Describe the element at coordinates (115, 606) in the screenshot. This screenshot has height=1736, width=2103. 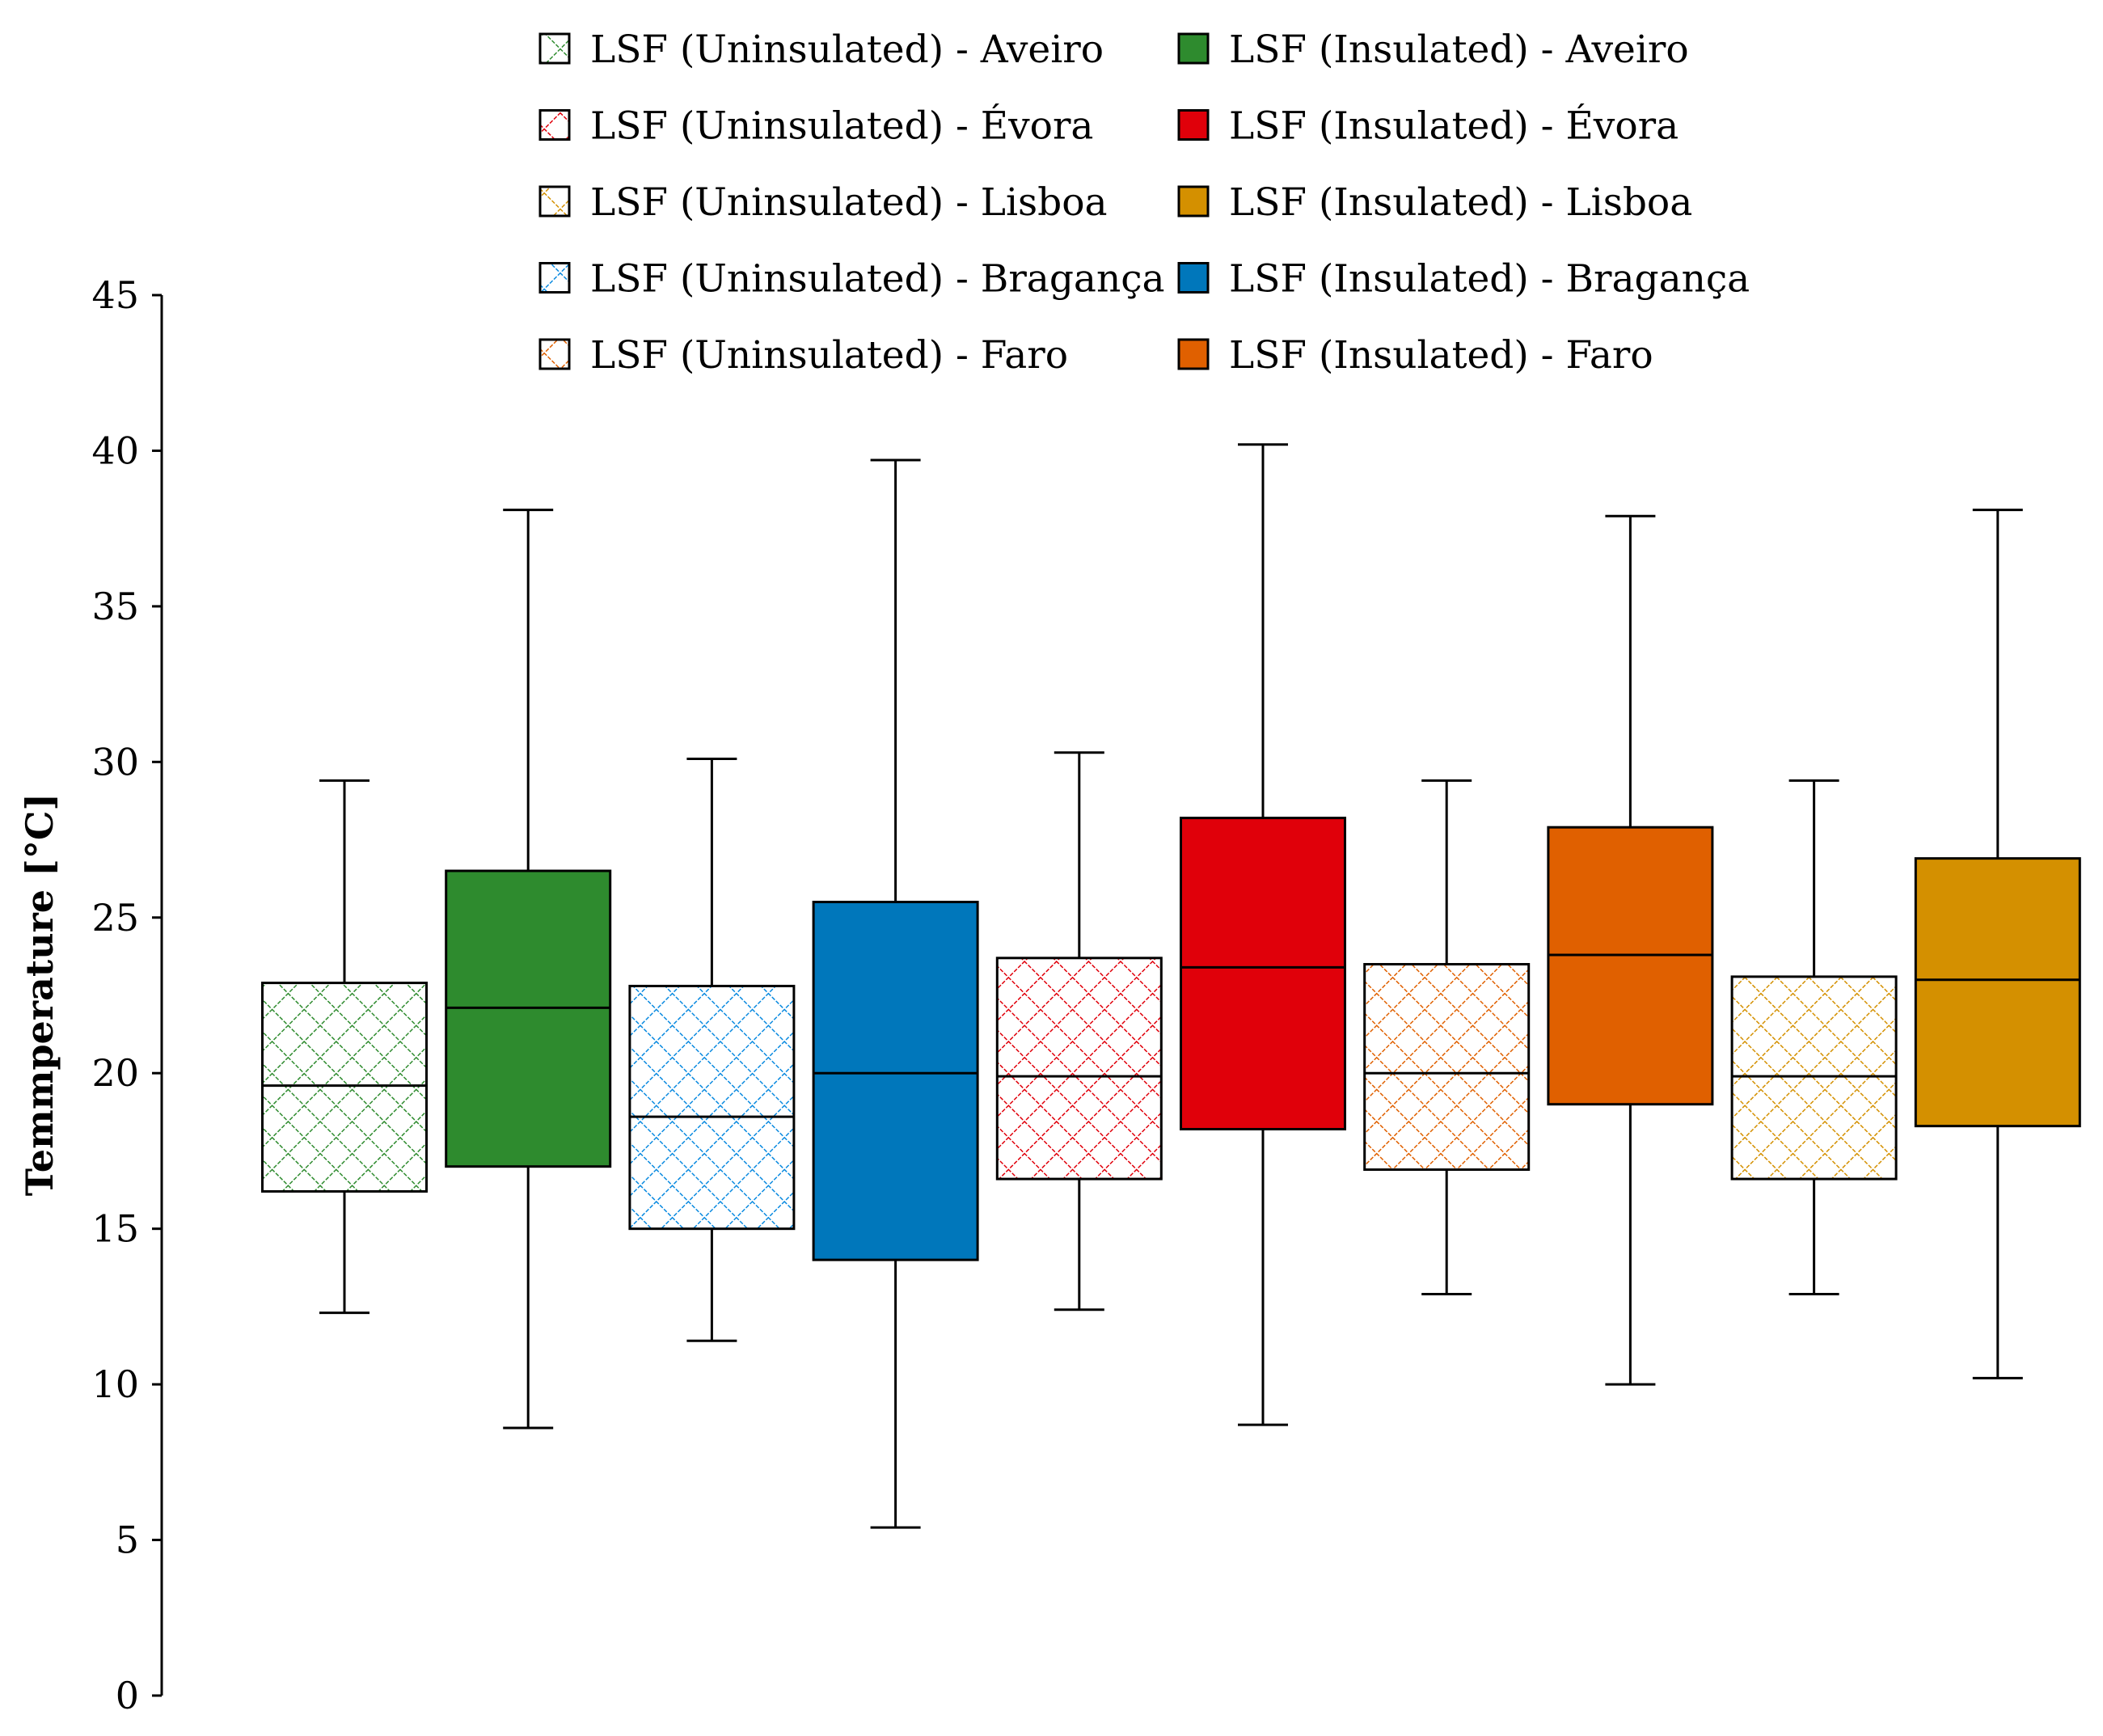
I see `y-tick-label: 35` at that location.